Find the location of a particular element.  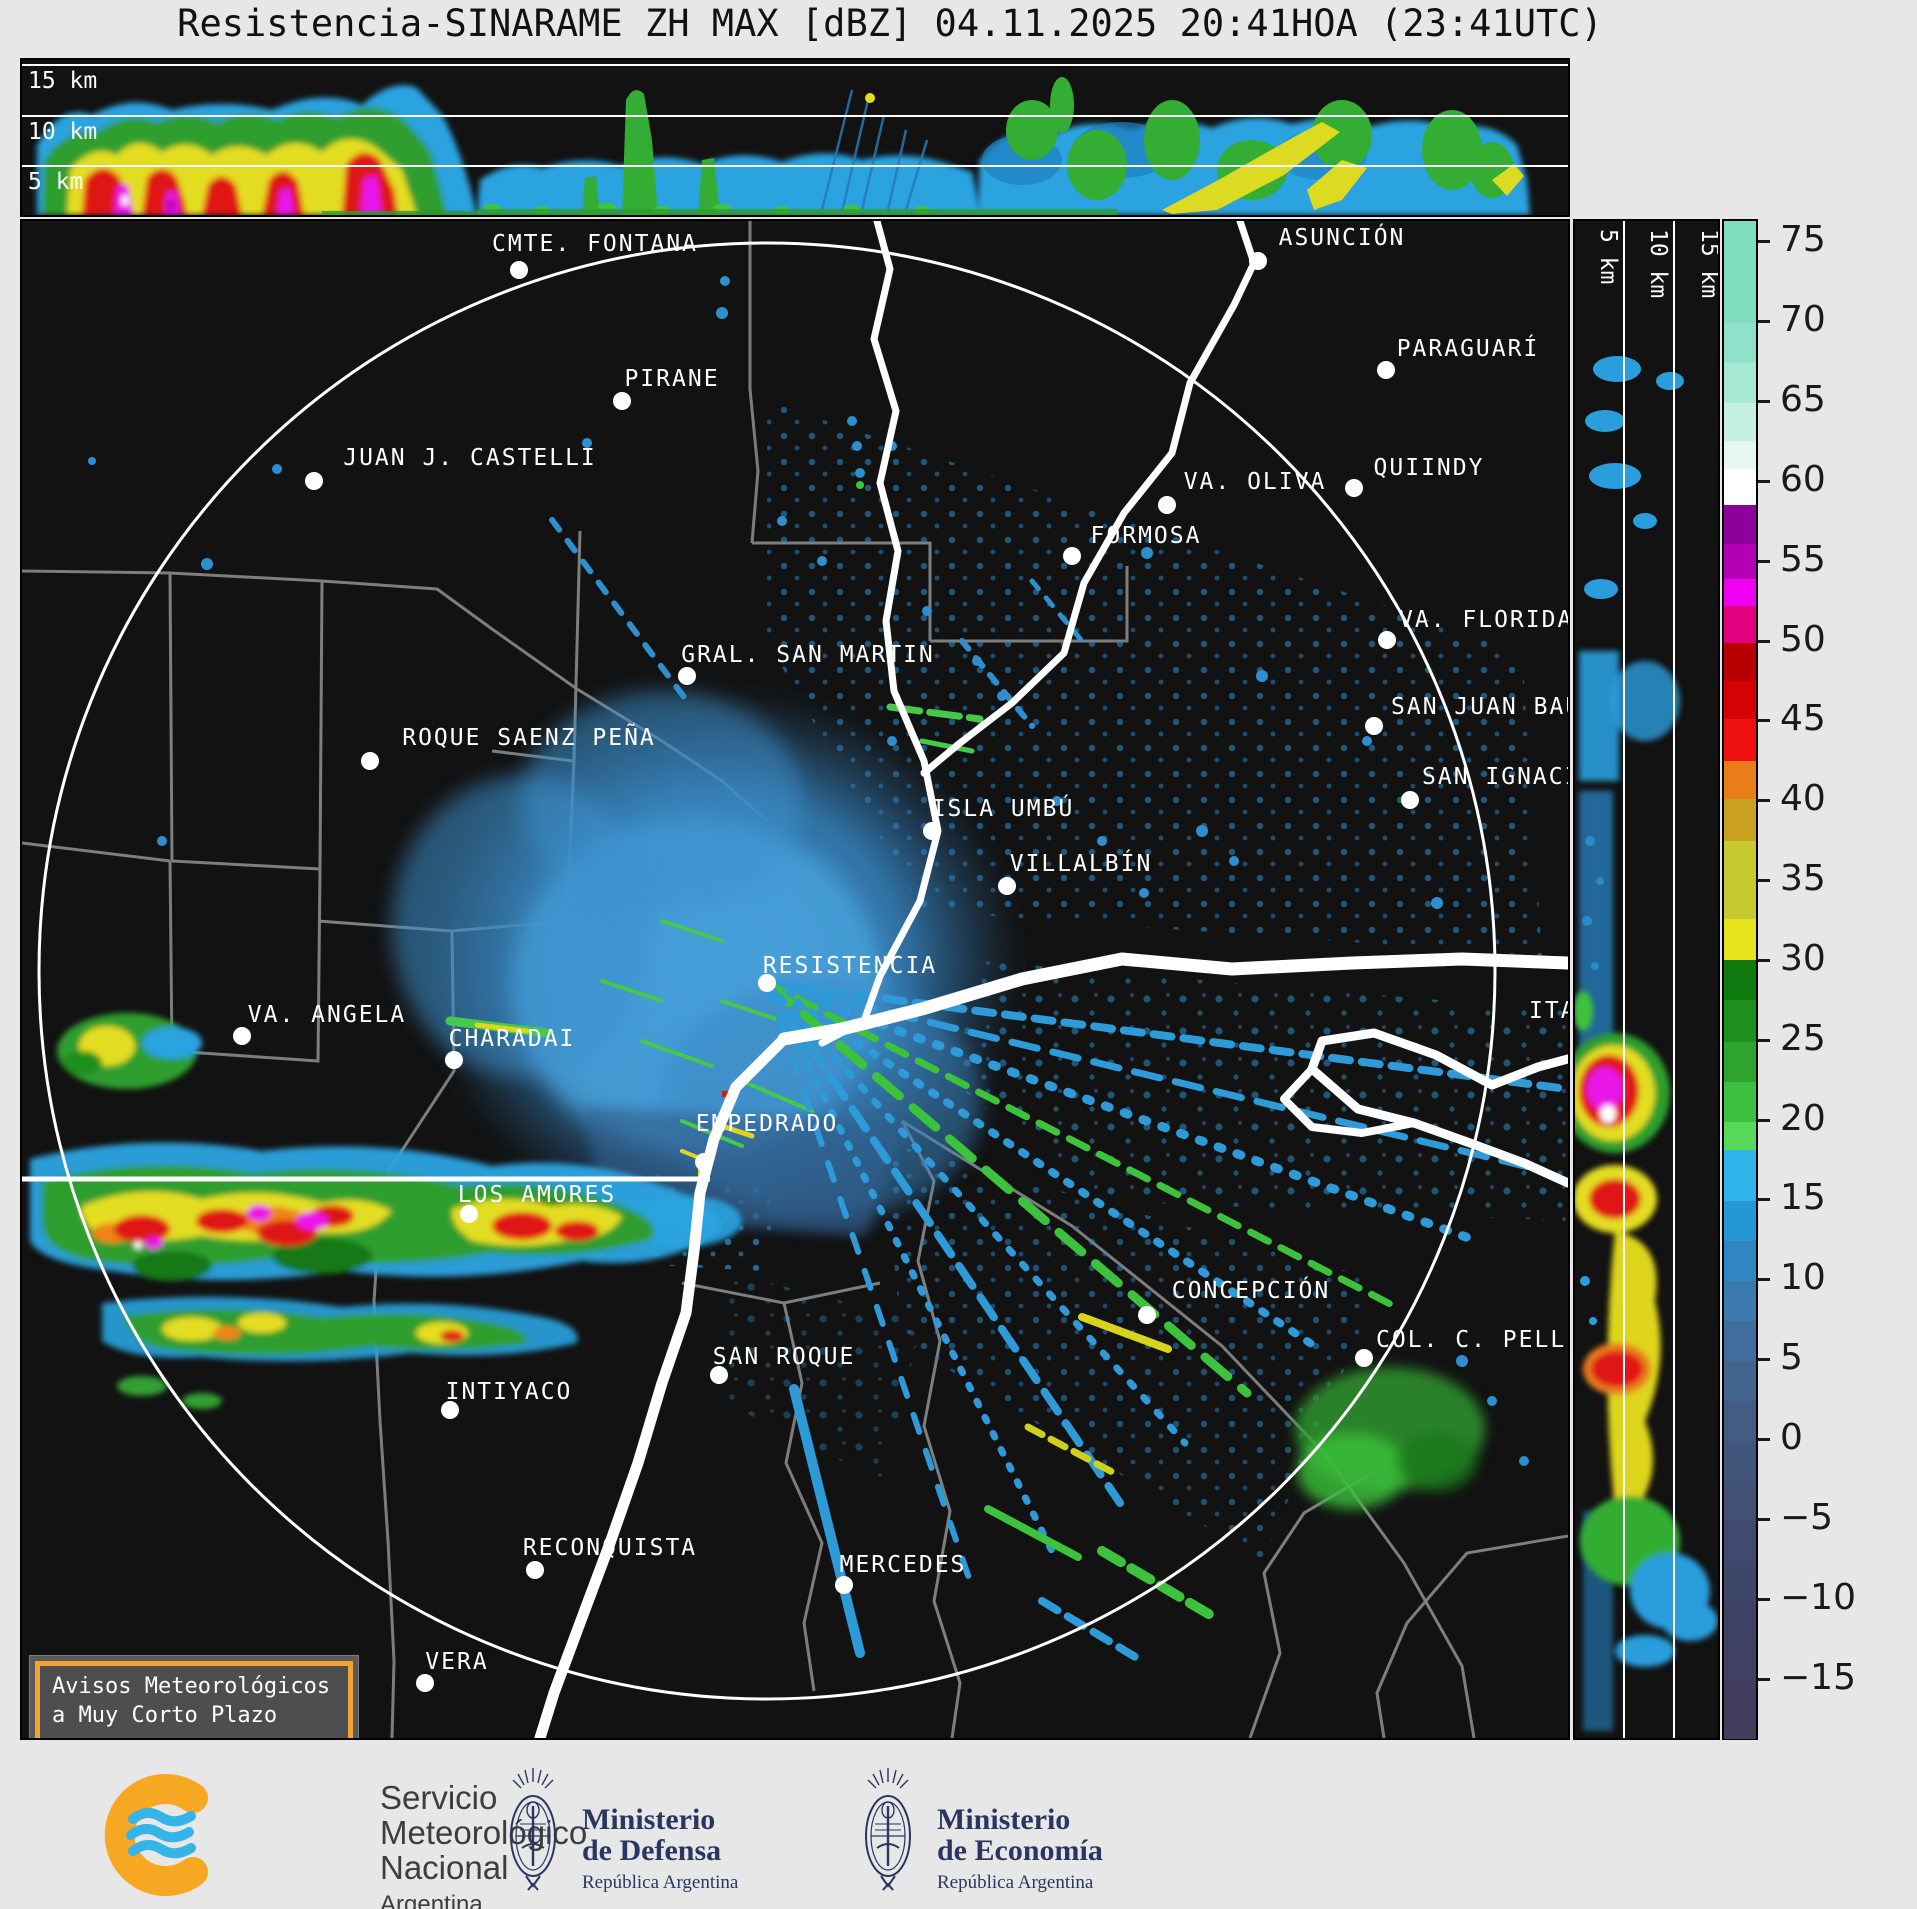

colorbar-tick-label: 0 is located at coordinates (1791, 1437).